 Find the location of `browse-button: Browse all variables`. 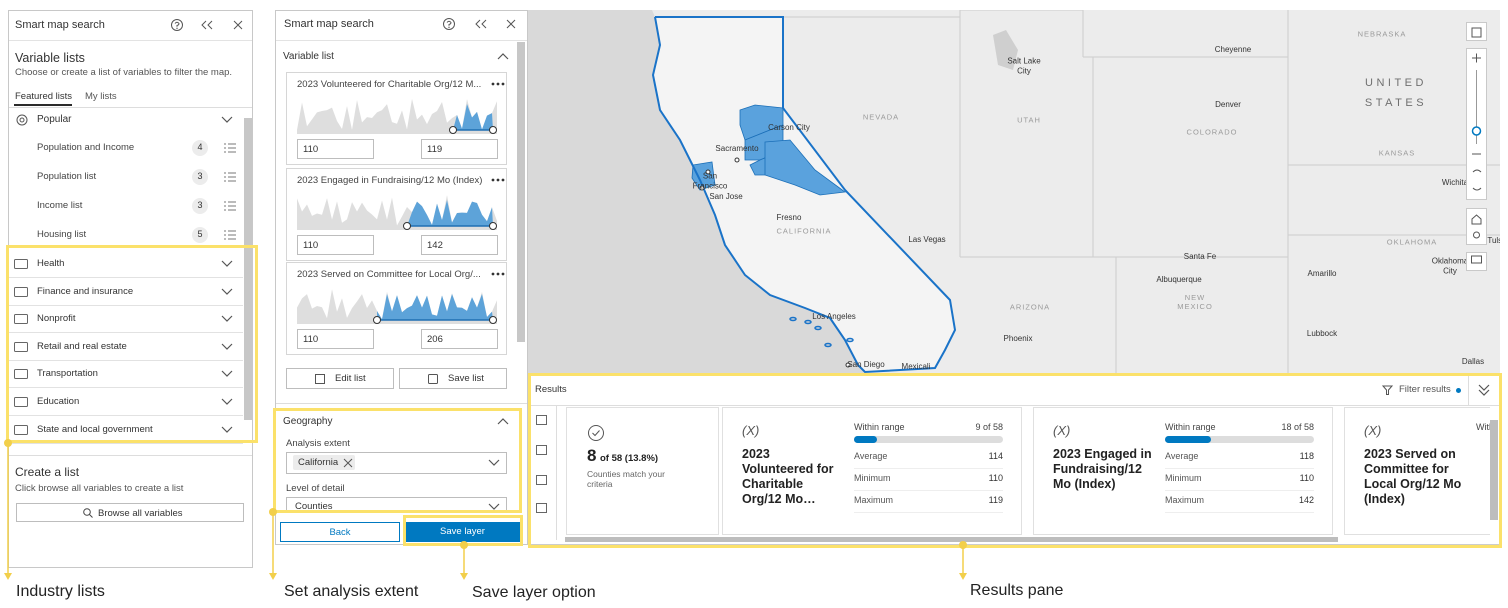

browse-button: Browse all variables is located at coordinates (130, 512).